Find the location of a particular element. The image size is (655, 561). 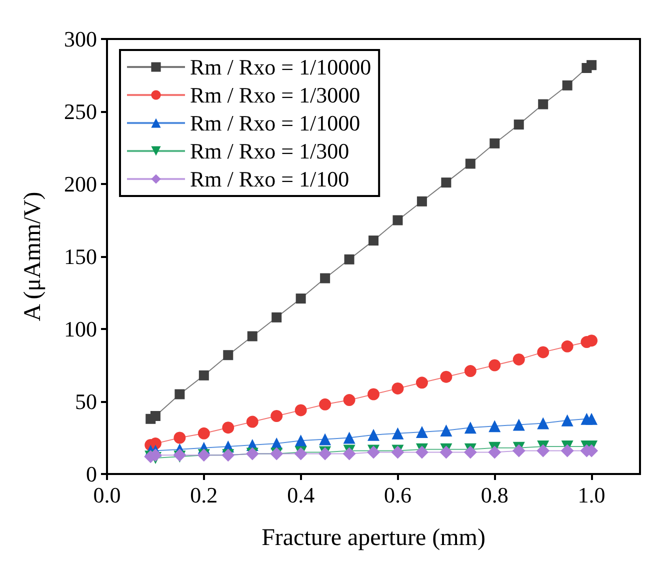

x-tick-label: 0.4 is located at coordinates (301, 495).